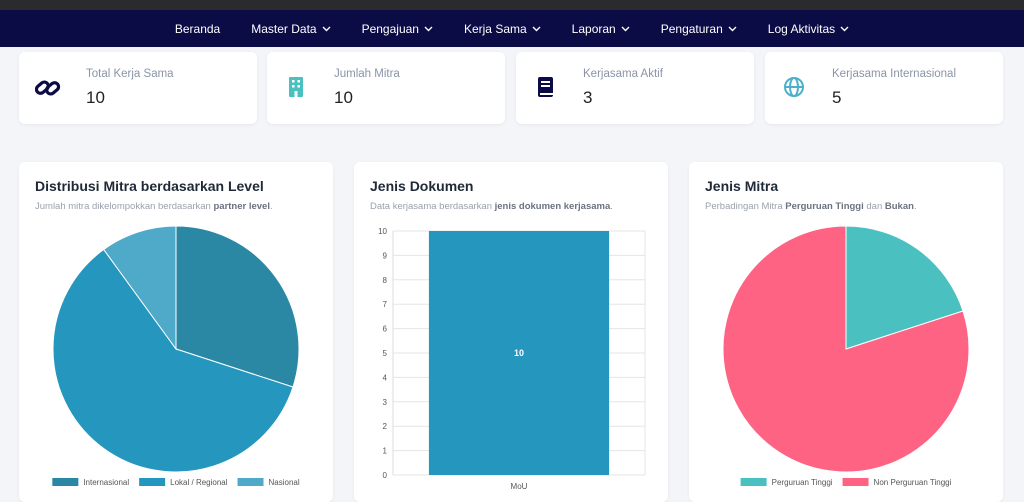 This screenshot has width=1024, height=502. Describe the element at coordinates (385, 353) in the screenshot. I see `y-tick-label: 5` at that location.